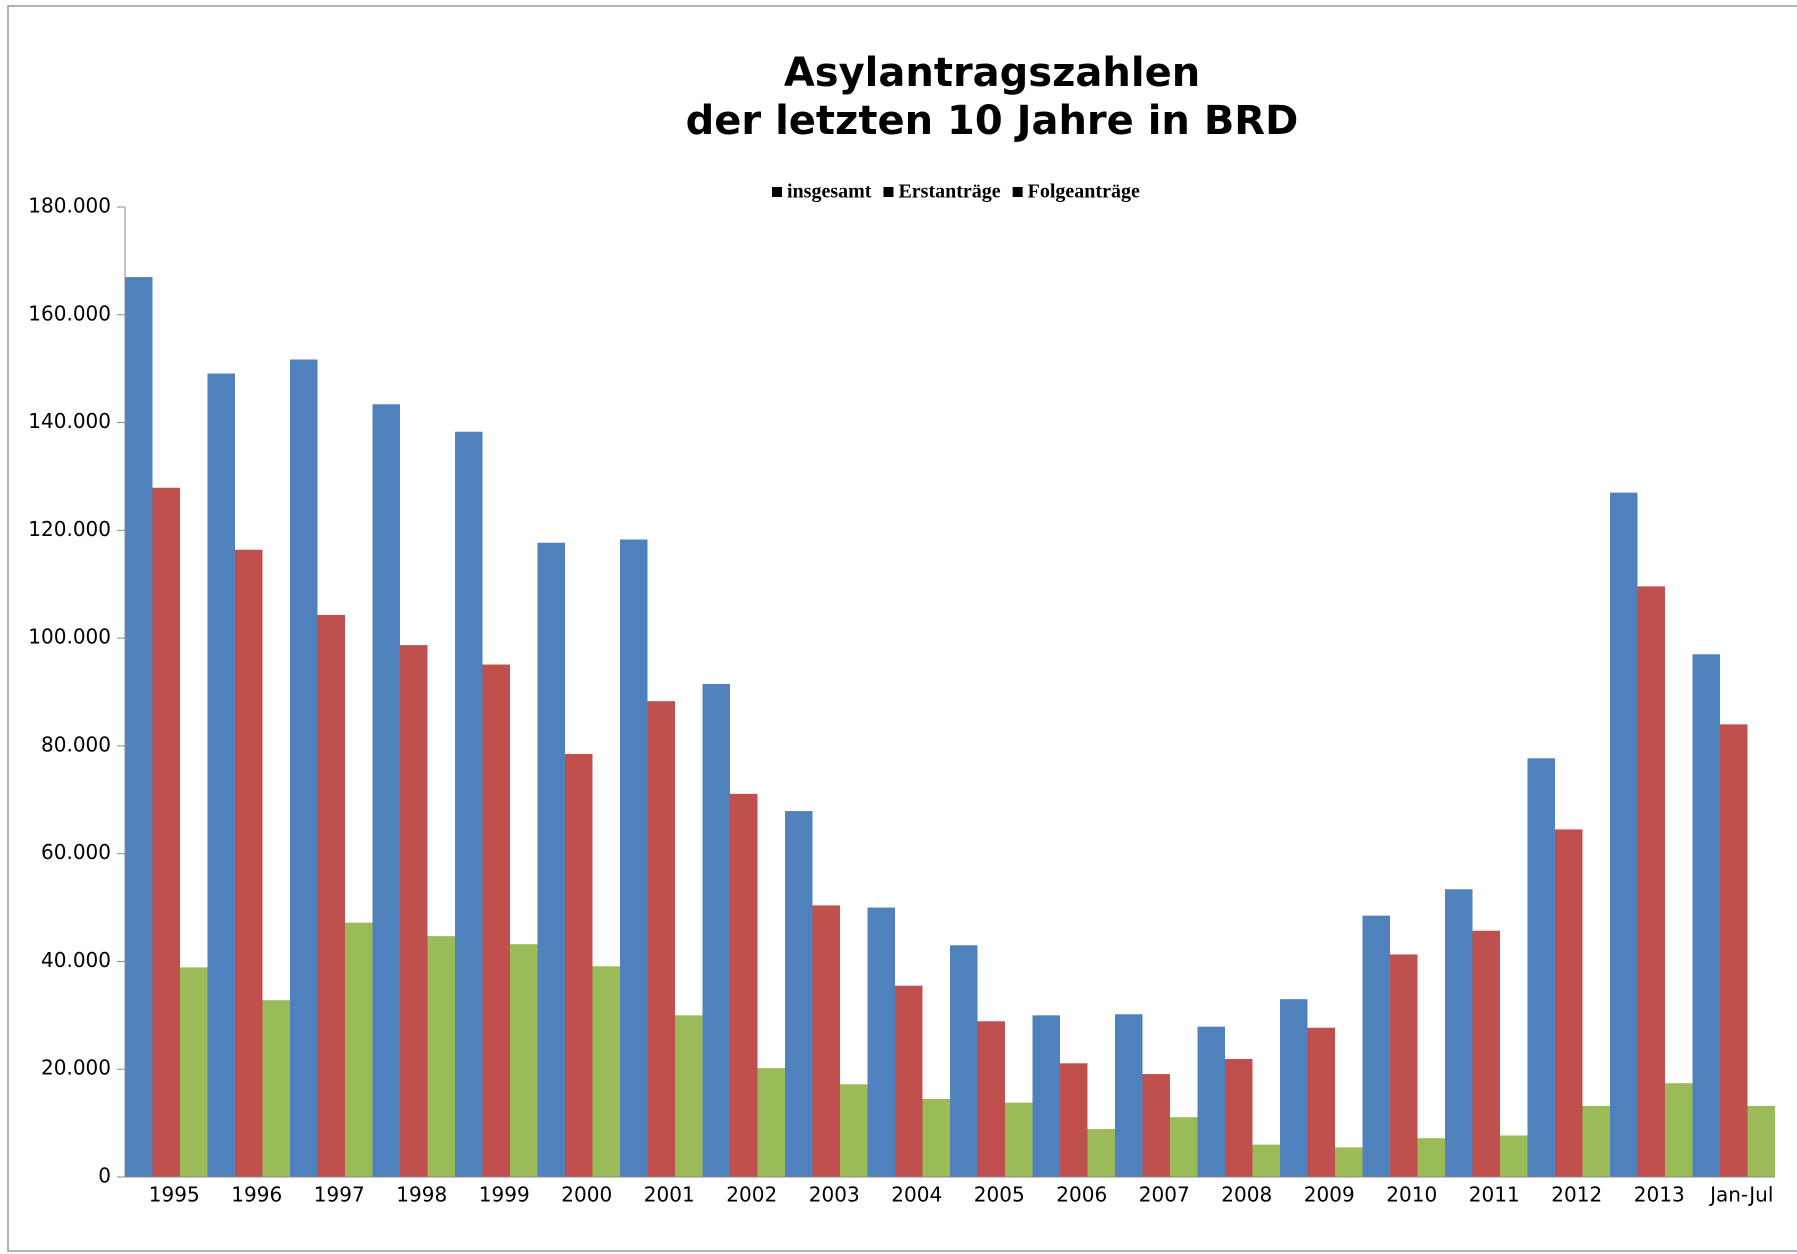 The image size is (1797, 1254). What do you see at coordinates (1081, 1195) in the screenshot?
I see `x-tick-label: 2006` at bounding box center [1081, 1195].